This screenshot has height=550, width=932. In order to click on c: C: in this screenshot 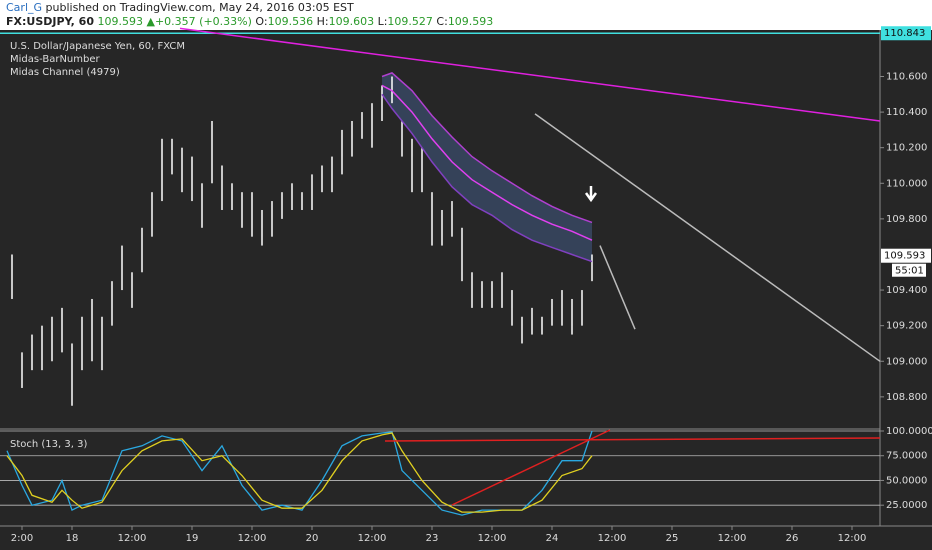, I will do `click(441, 21)`.